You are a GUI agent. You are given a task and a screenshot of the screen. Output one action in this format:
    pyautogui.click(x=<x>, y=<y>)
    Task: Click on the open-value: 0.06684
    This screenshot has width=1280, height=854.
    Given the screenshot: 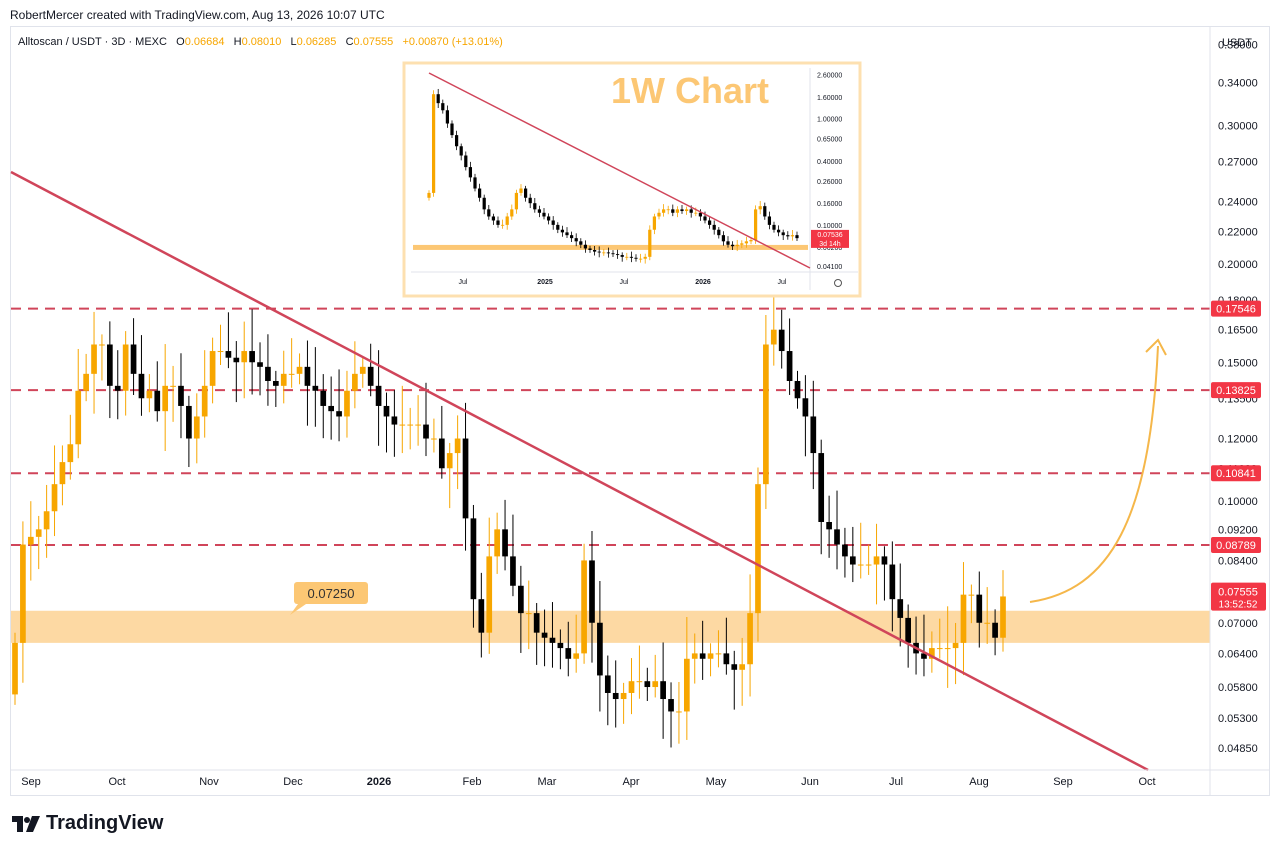 What is the action you would take?
    pyautogui.click(x=204, y=42)
    